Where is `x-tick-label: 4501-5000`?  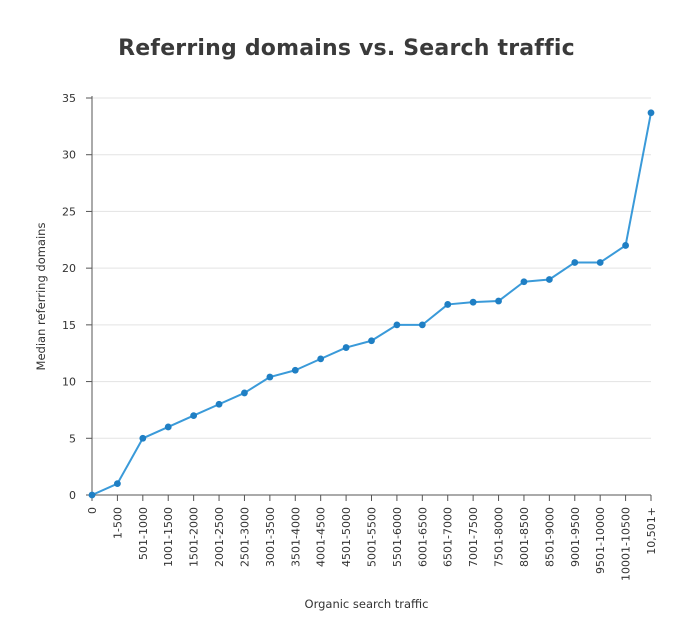
x-tick-label: 4501-5000 is located at coordinates (346, 537).